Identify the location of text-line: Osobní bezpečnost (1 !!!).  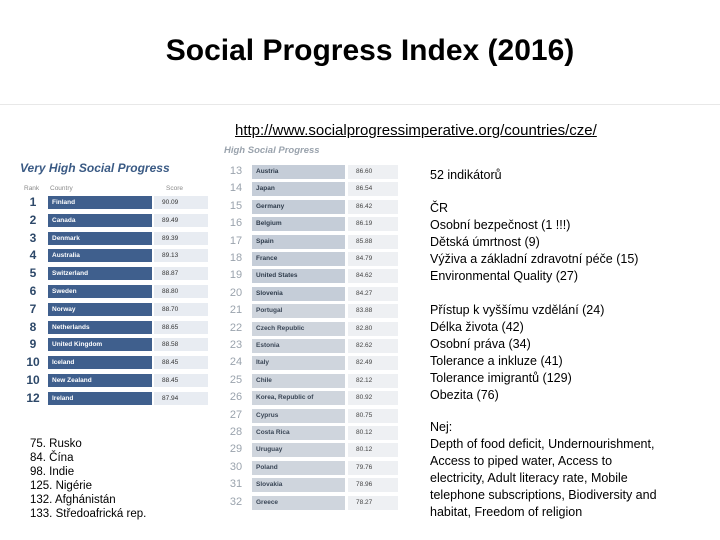
(500, 225).